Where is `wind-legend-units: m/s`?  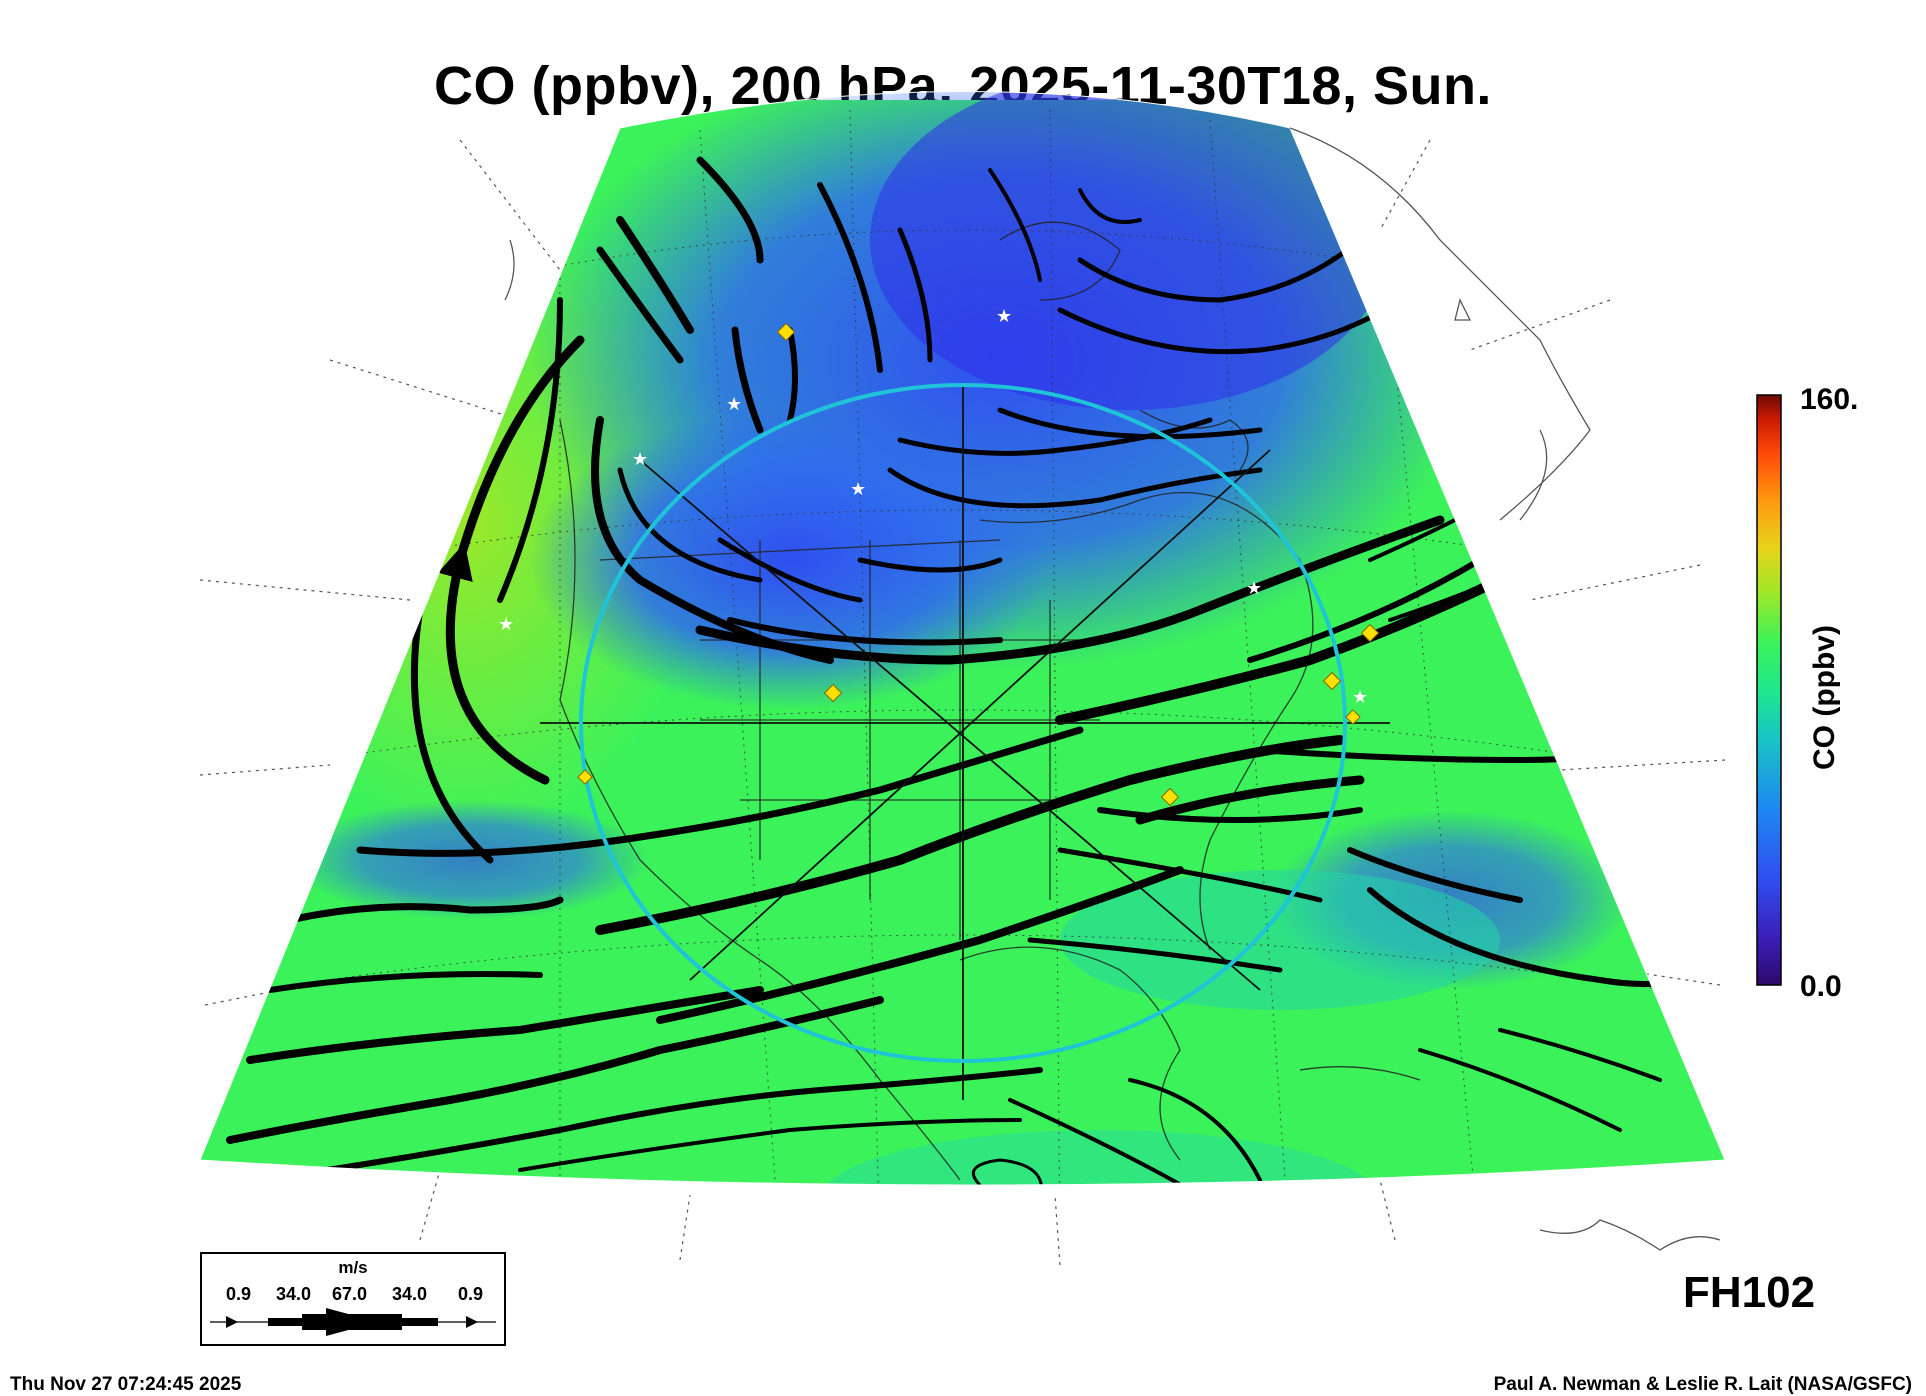
wind-legend-units: m/s is located at coordinates (353, 1267).